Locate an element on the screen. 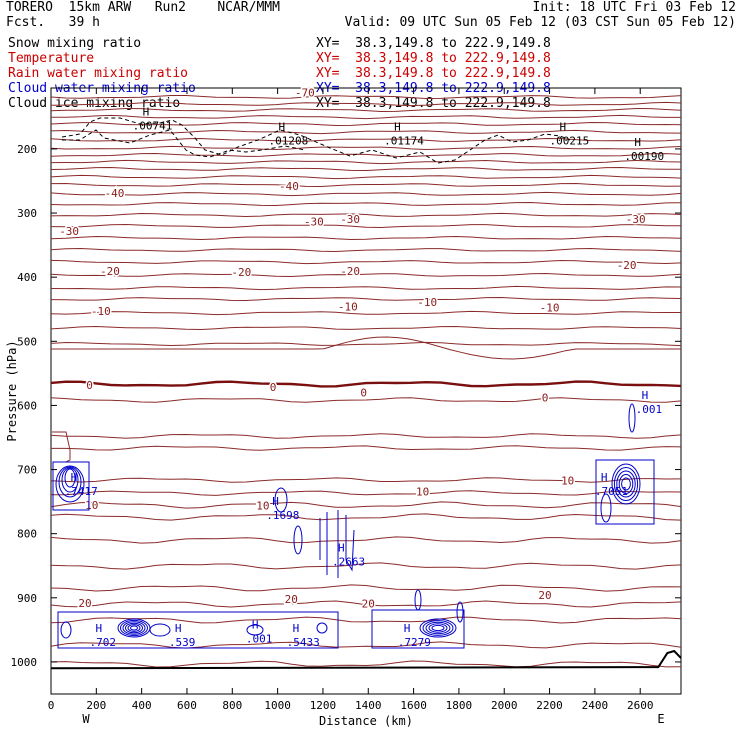 This screenshot has height=740, width=740. snow-contour-line is located at coordinates (316, 140).